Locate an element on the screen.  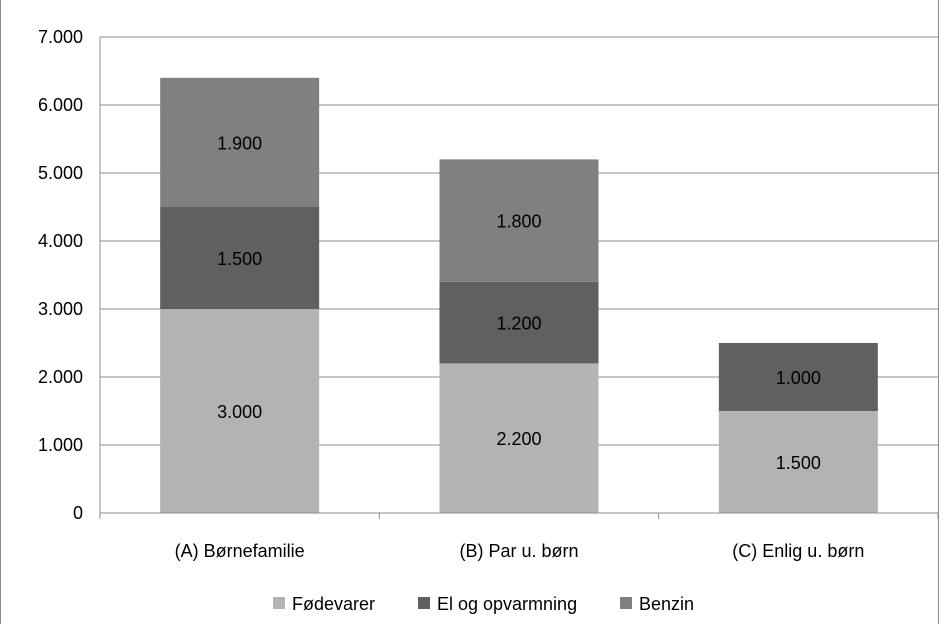
data-label: 1.000 is located at coordinates (798, 378).